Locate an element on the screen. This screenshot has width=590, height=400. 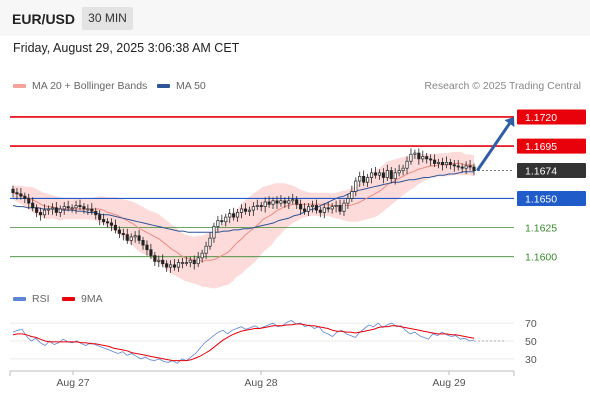
legend-9ma-swatch is located at coordinates (68, 299).